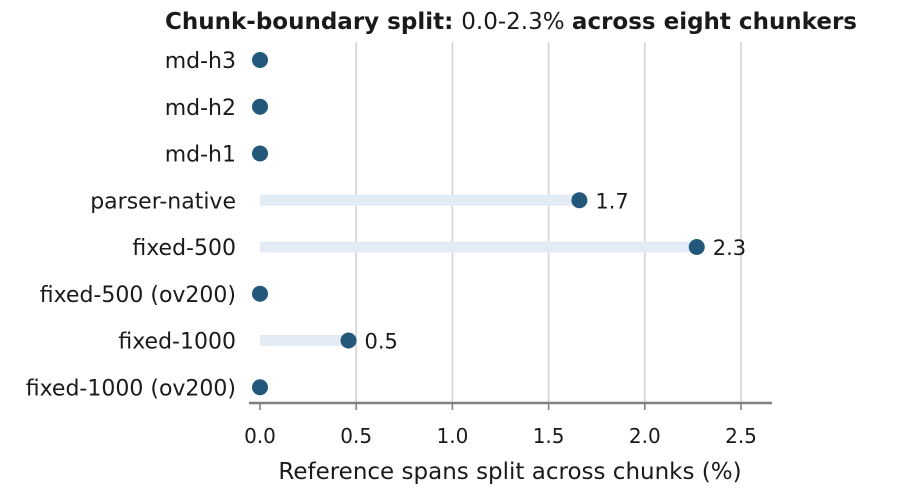 The width and height of the screenshot is (919, 493). I want to click on y-tick-label-3: parser-native, so click(163, 201).